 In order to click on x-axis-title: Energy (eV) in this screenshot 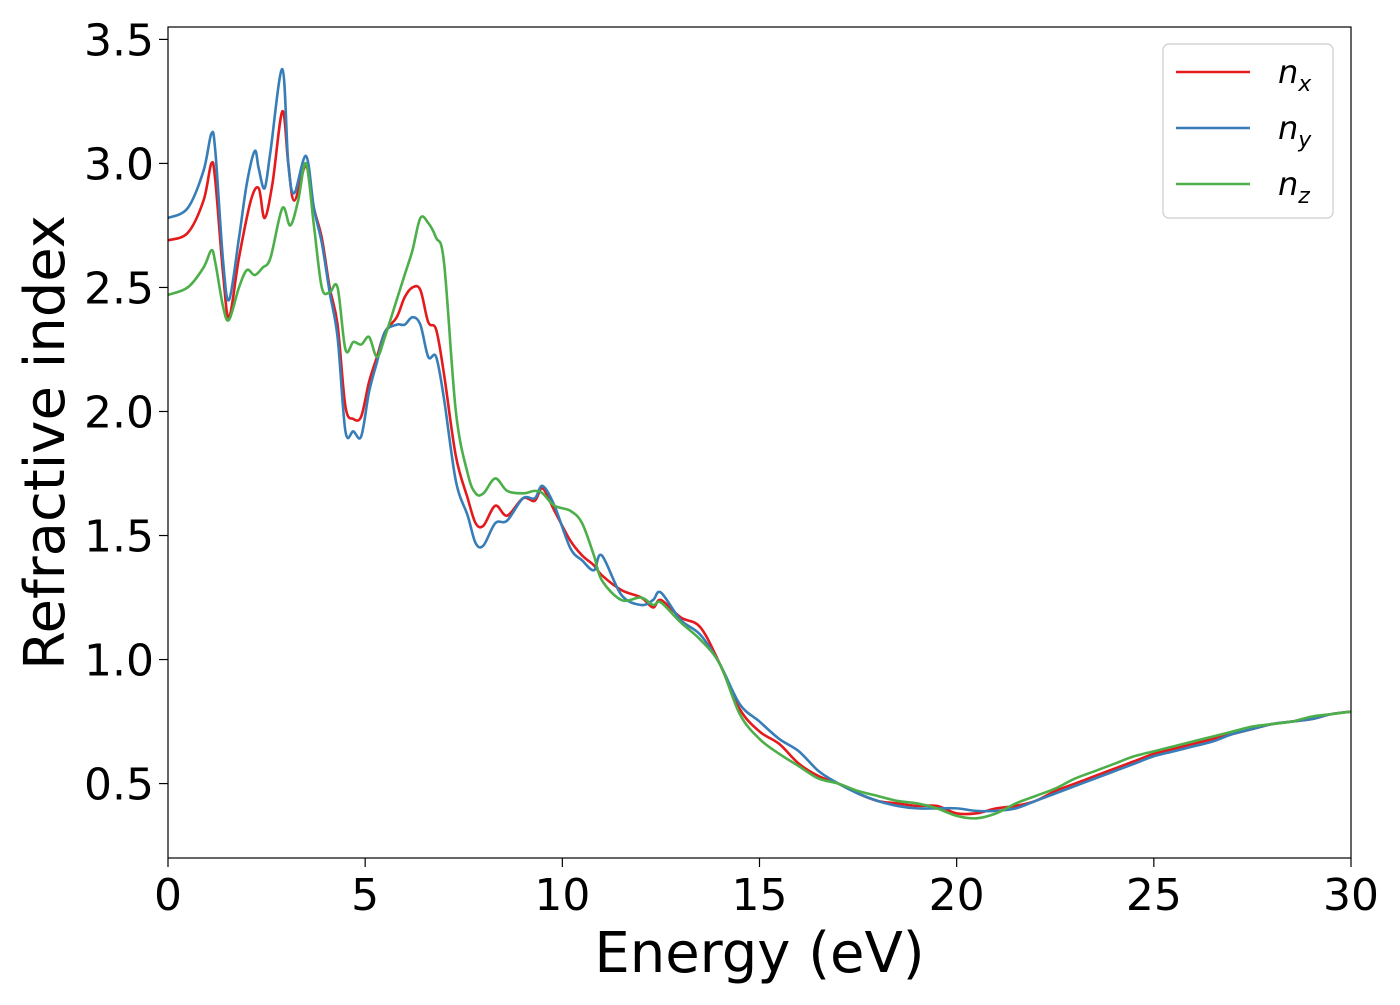, I will do `click(759, 953)`.